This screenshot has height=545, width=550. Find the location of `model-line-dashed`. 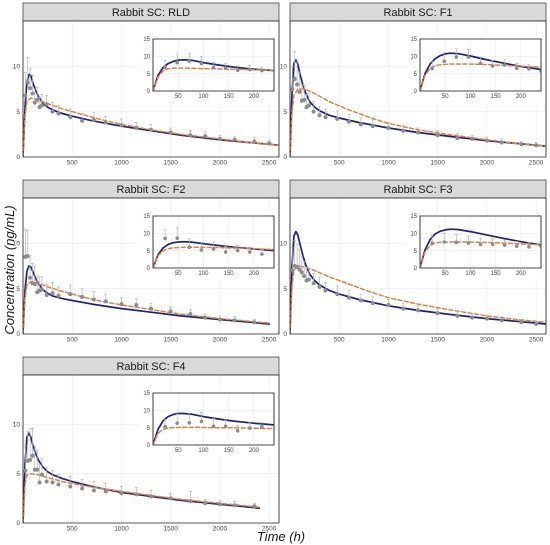

model-line-dashed is located at coordinates (213, 79).